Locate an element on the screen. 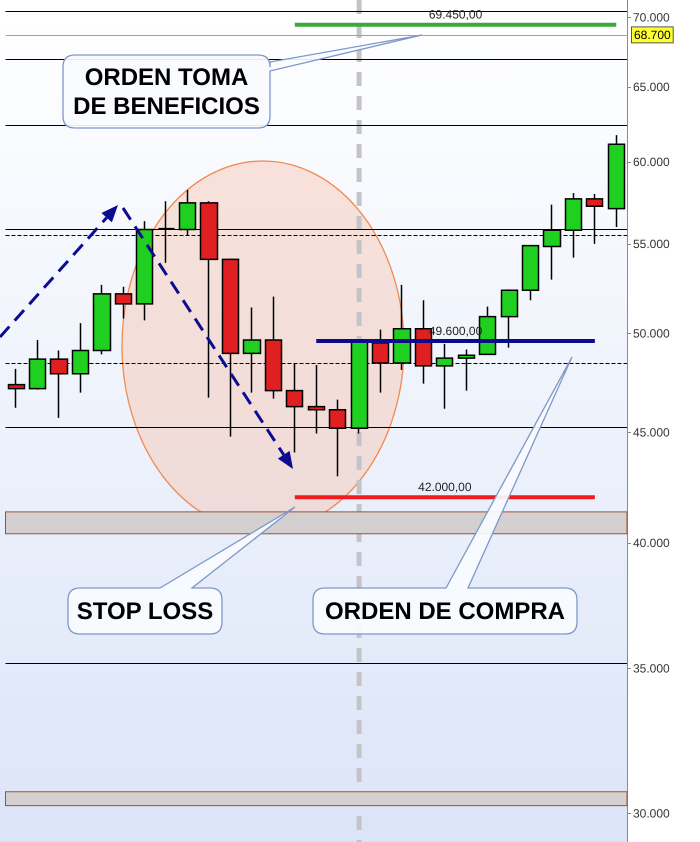  annotation: ORDEN TOMA DE BENEFICIOS is located at coordinates (166, 92).